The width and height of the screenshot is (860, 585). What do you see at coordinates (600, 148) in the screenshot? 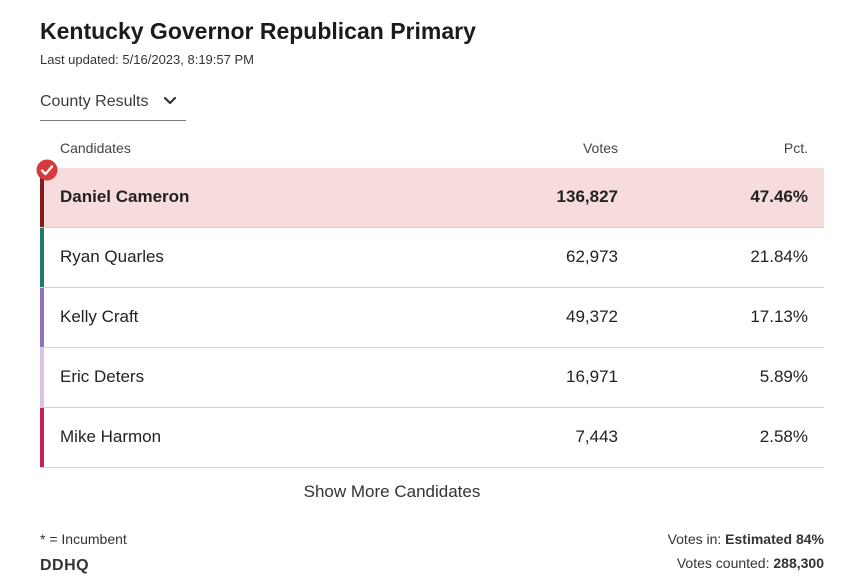
I see `column-header-votes: Votes` at bounding box center [600, 148].